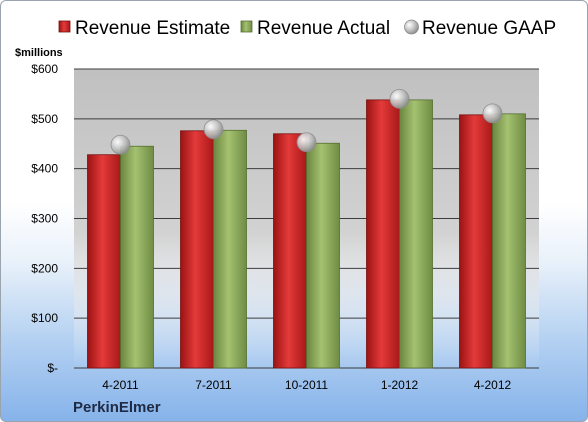 The image size is (588, 422). I want to click on company-name: PerkinElmer, so click(117, 407).